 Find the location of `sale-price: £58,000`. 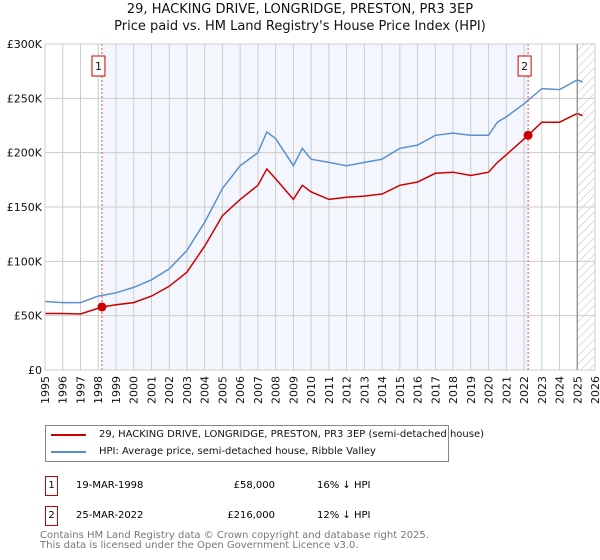

sale-price: £58,000 is located at coordinates (254, 485).